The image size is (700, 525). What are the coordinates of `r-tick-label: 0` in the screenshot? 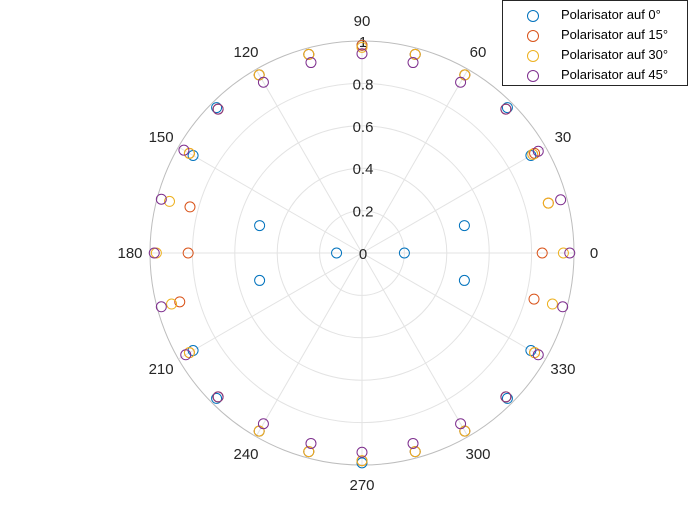 It's located at (363, 254).